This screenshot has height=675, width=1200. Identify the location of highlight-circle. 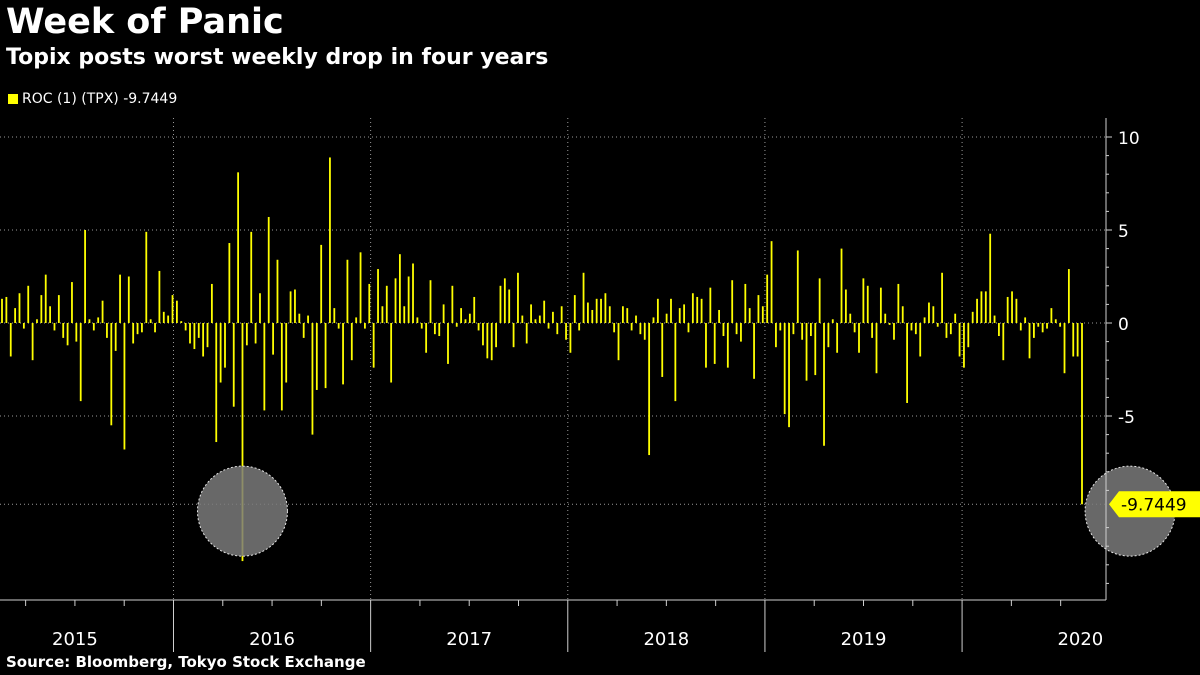
(242, 511).